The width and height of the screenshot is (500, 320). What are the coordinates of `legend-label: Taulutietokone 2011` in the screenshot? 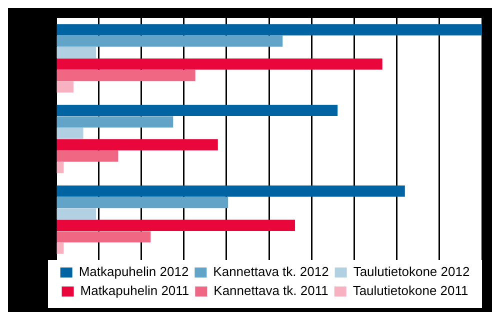 It's located at (410, 290).